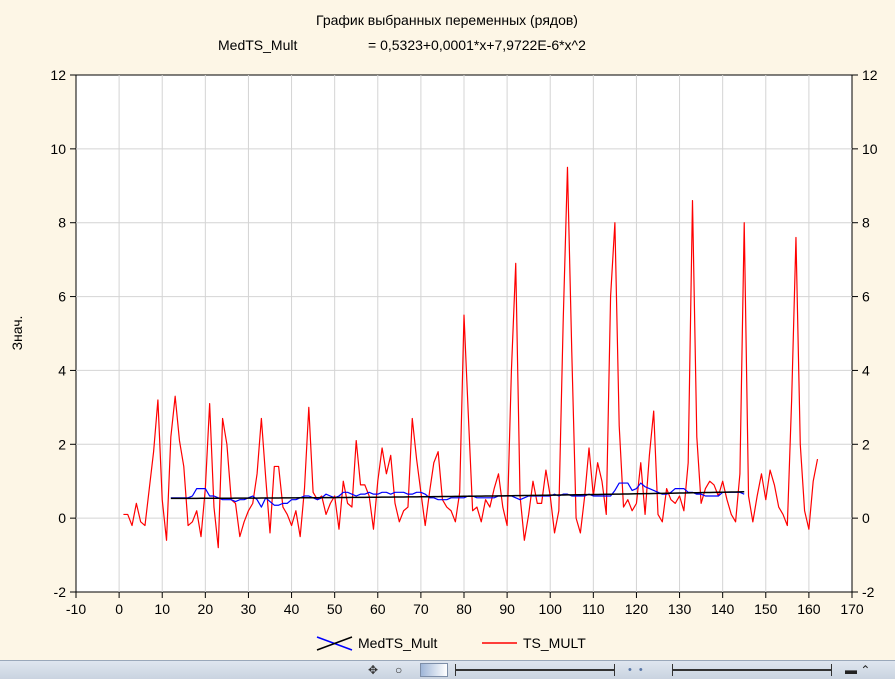 This screenshot has height=679, width=895. Describe the element at coordinates (866, 223) in the screenshot. I see `y-tick-label-right: 8` at that location.